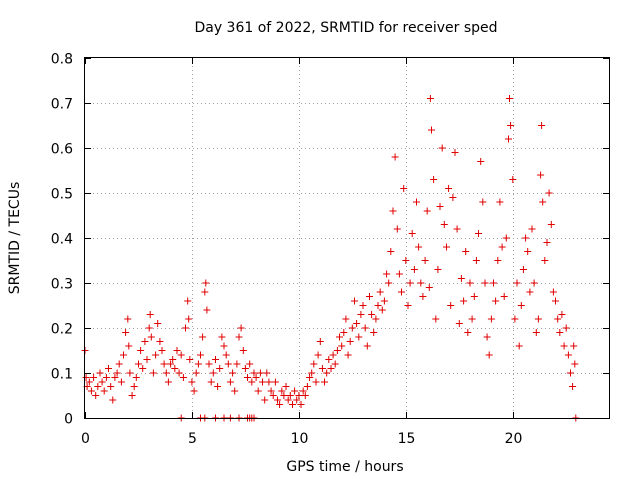 This screenshot has width=640, height=480. Describe the element at coordinates (62, 330) in the screenshot. I see `y-tick-label: 0.2` at that location.